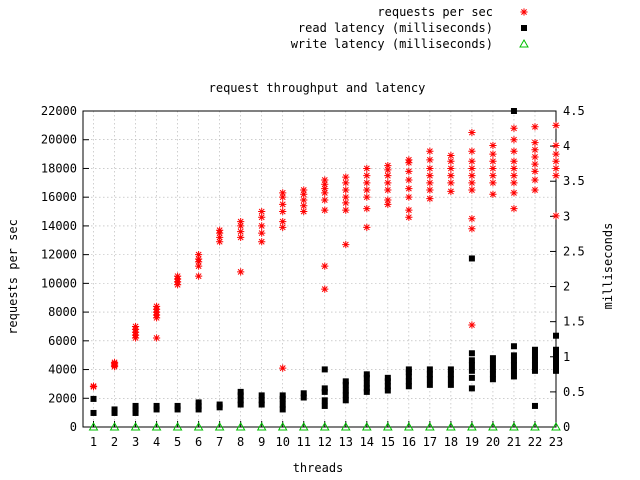  Describe the element at coordinates (198, 442) in the screenshot. I see `x-tick-label: 6` at that location.